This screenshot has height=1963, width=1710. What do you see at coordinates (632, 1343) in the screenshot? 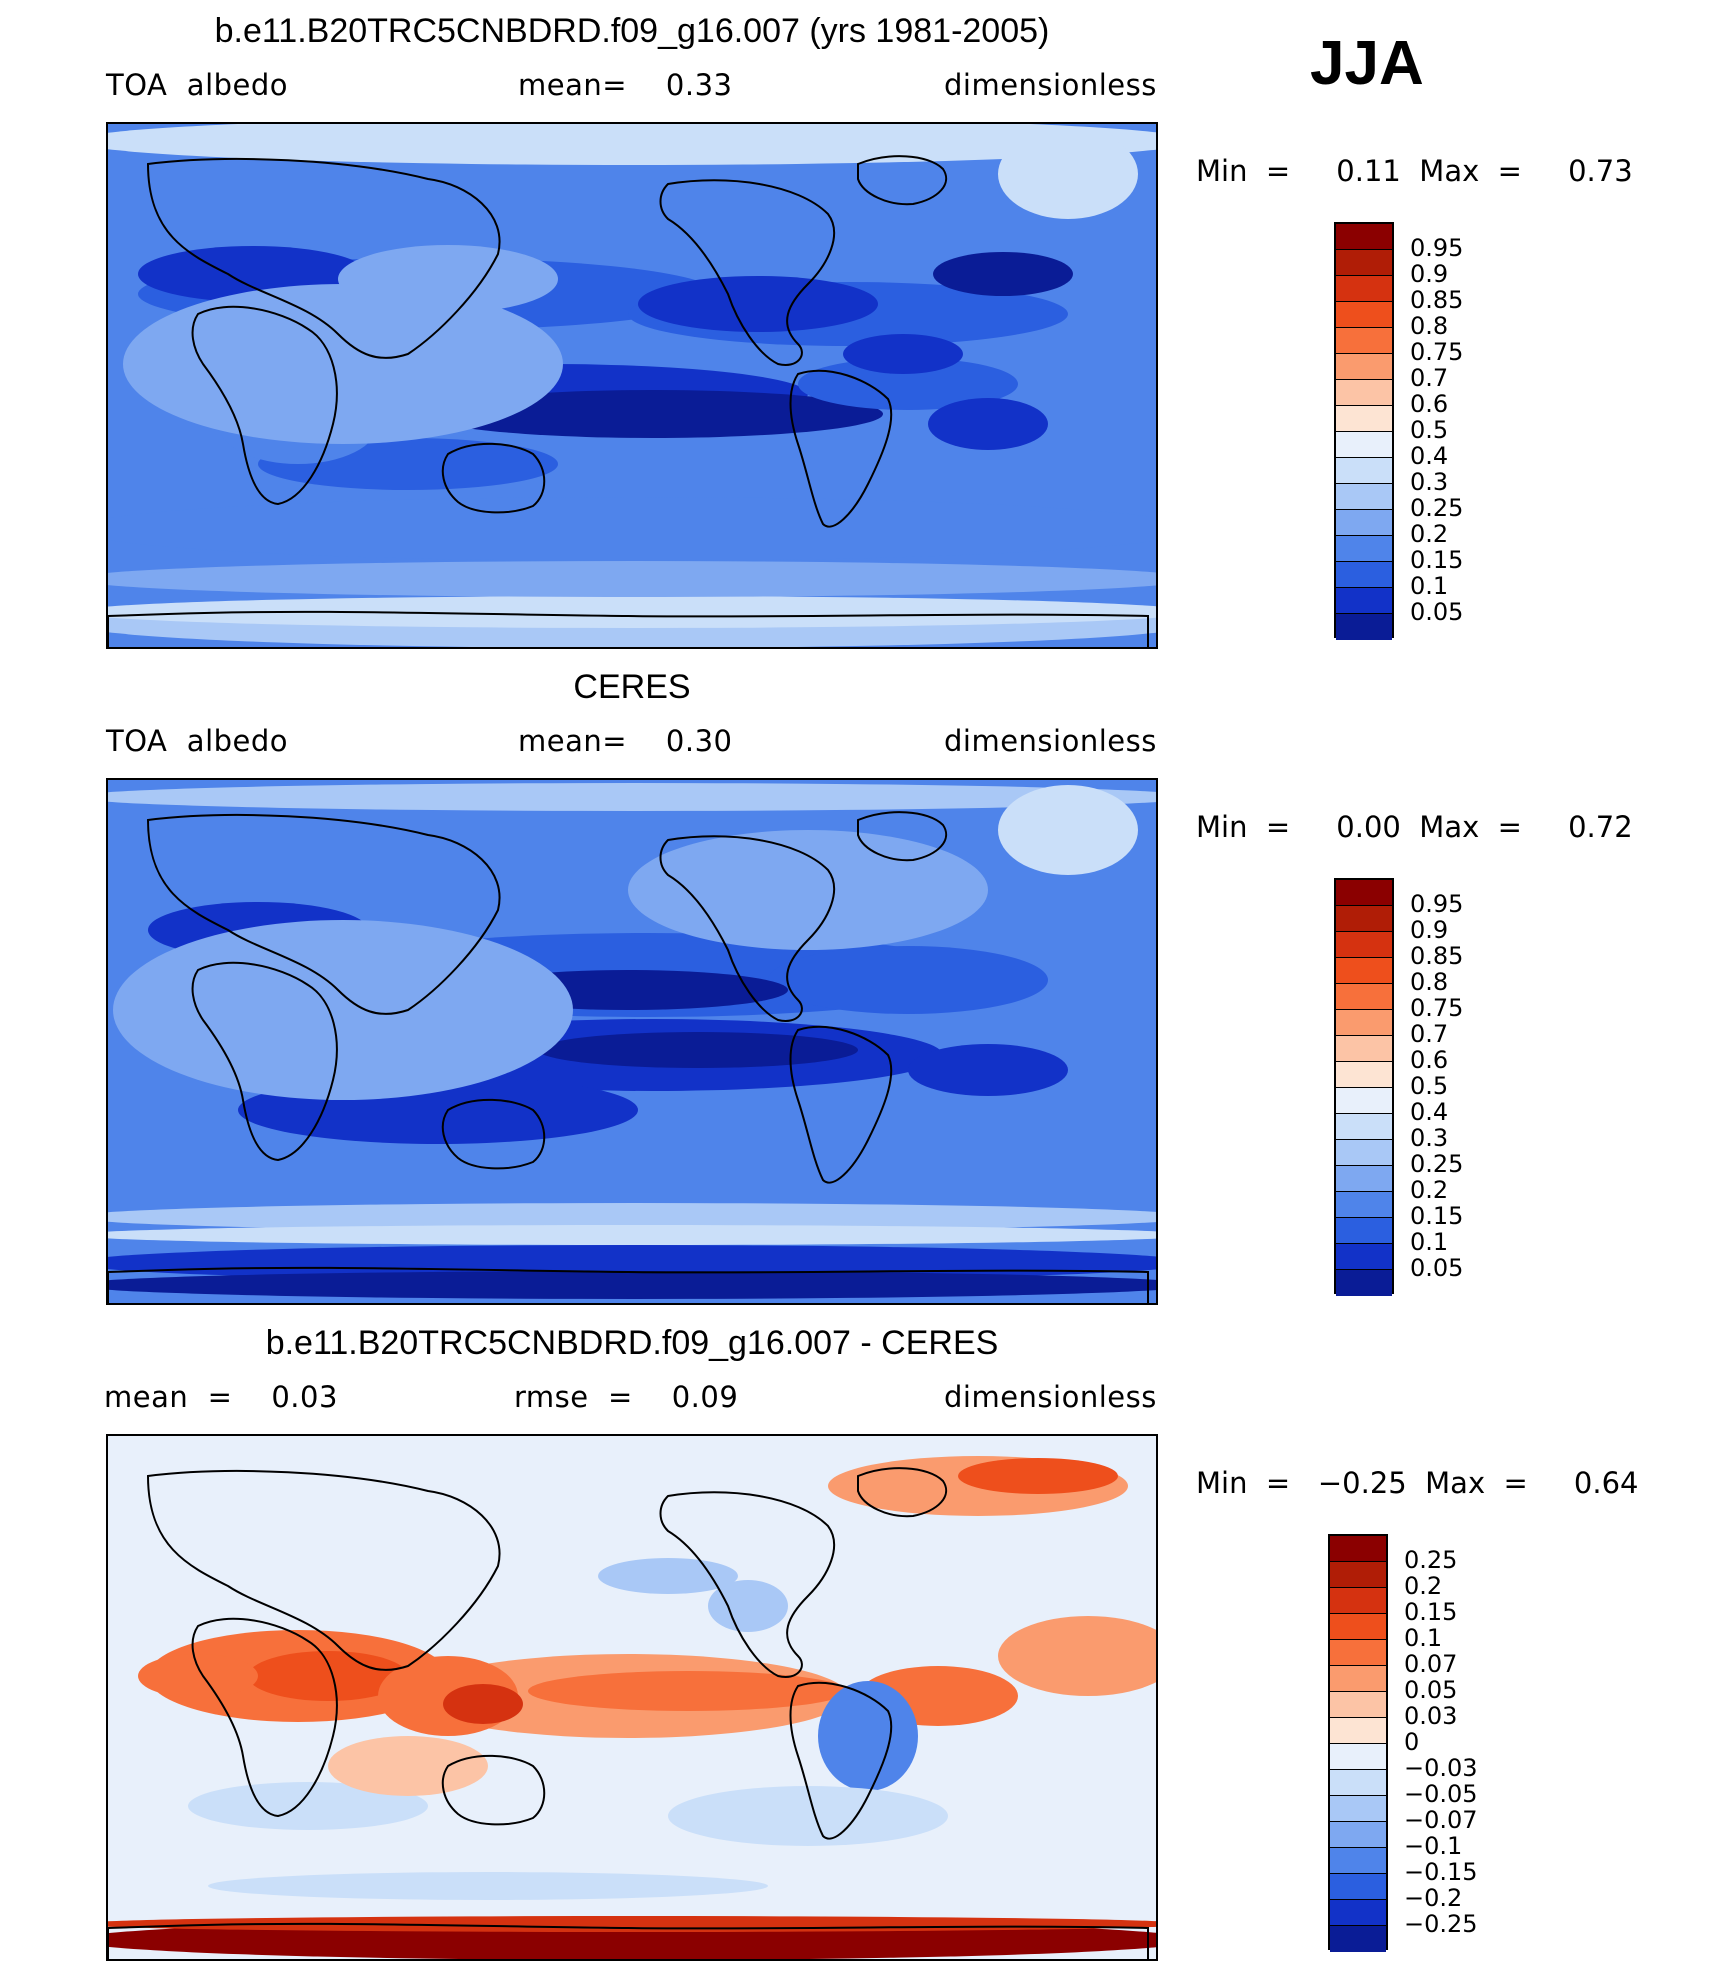
I see `panel-3-title: b.e11.B20TRC5CNBDRD.f09_g16.007 - CERES` at bounding box center [632, 1343].